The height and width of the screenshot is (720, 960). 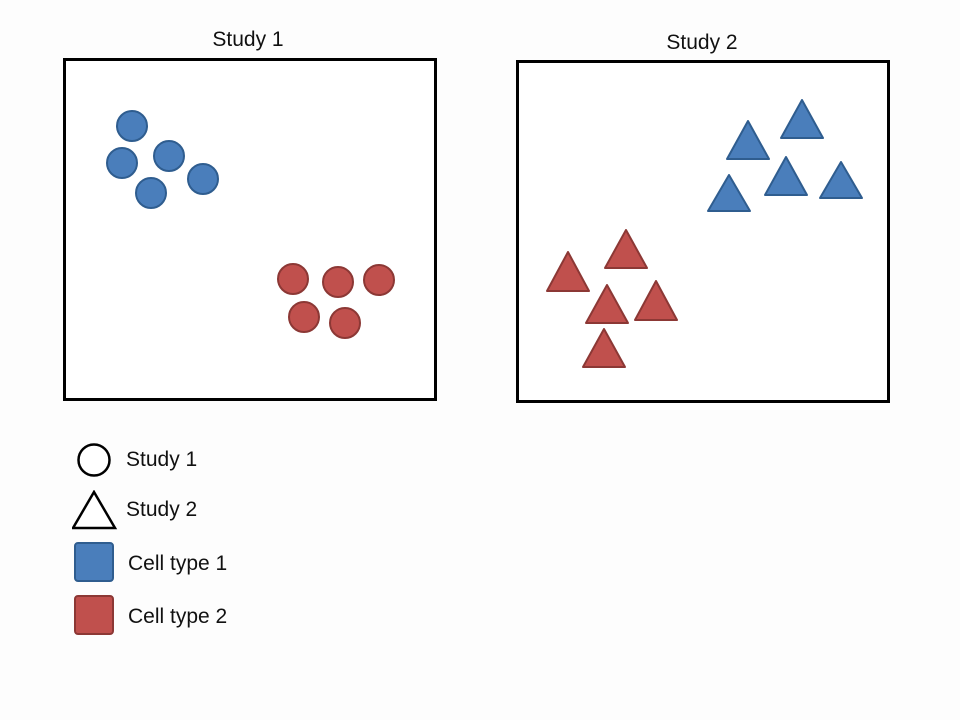 I want to click on legend-label-cell-type-2: Cell type 2, so click(x=178, y=616).